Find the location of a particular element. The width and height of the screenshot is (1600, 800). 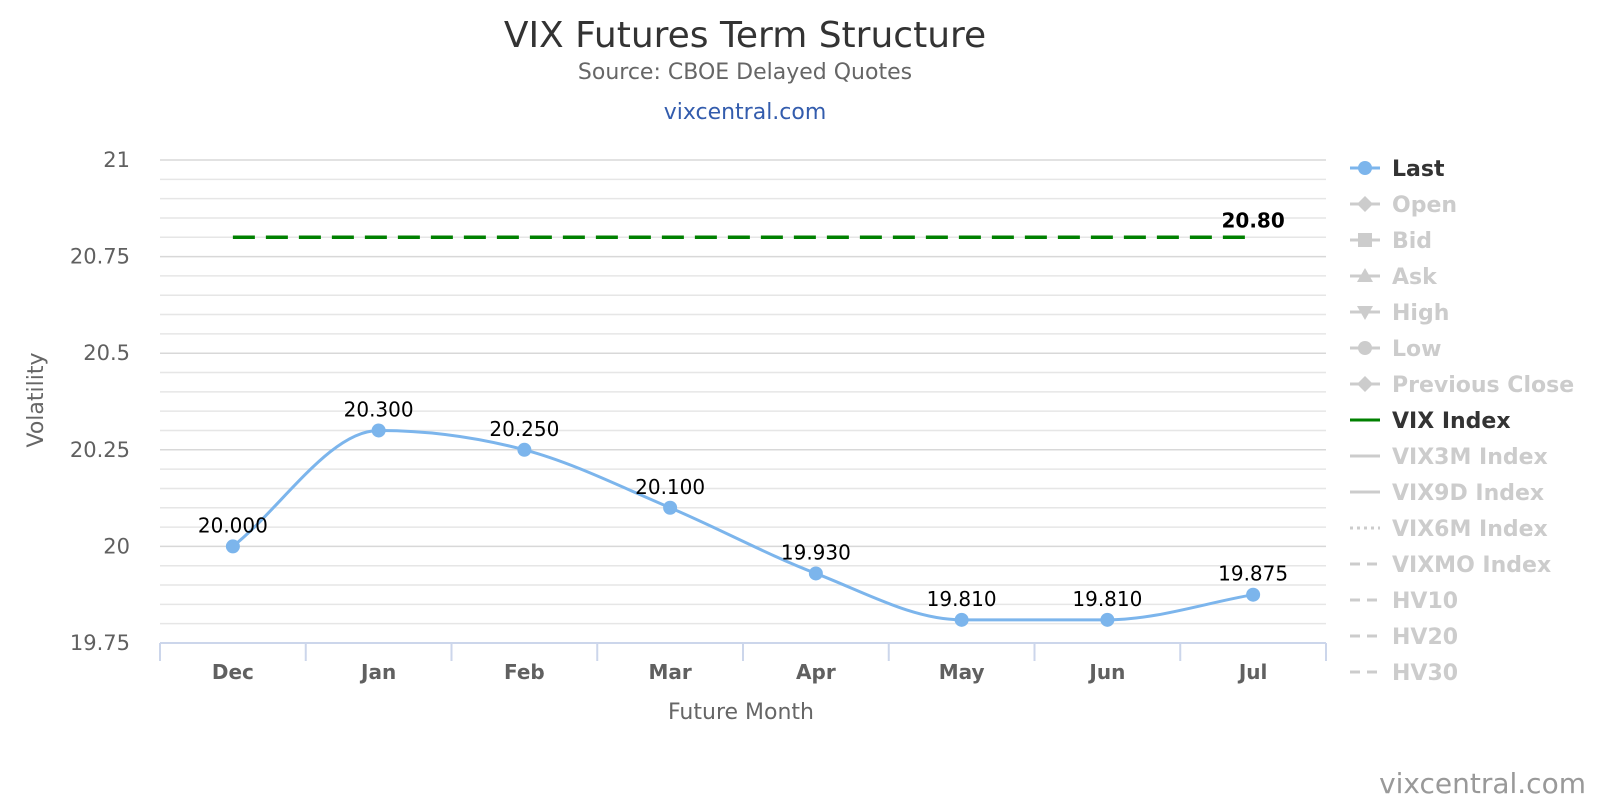

last-data-label: 20.100 is located at coordinates (670, 487).